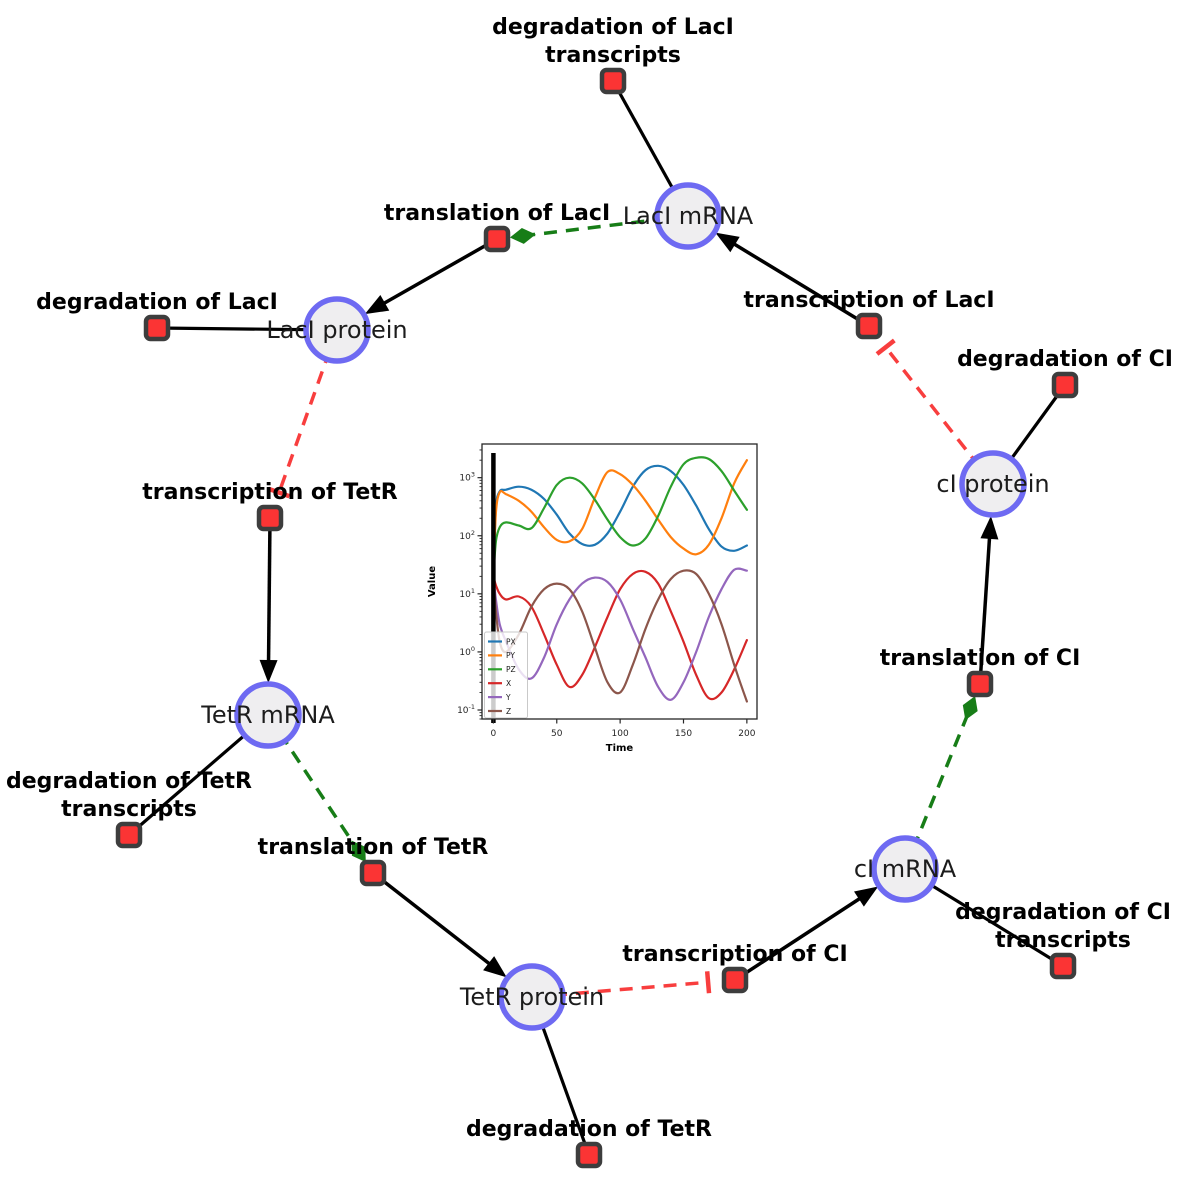  I want to click on reaction-label-translation-tetr-line1: translation of TetR, so click(373, 847).